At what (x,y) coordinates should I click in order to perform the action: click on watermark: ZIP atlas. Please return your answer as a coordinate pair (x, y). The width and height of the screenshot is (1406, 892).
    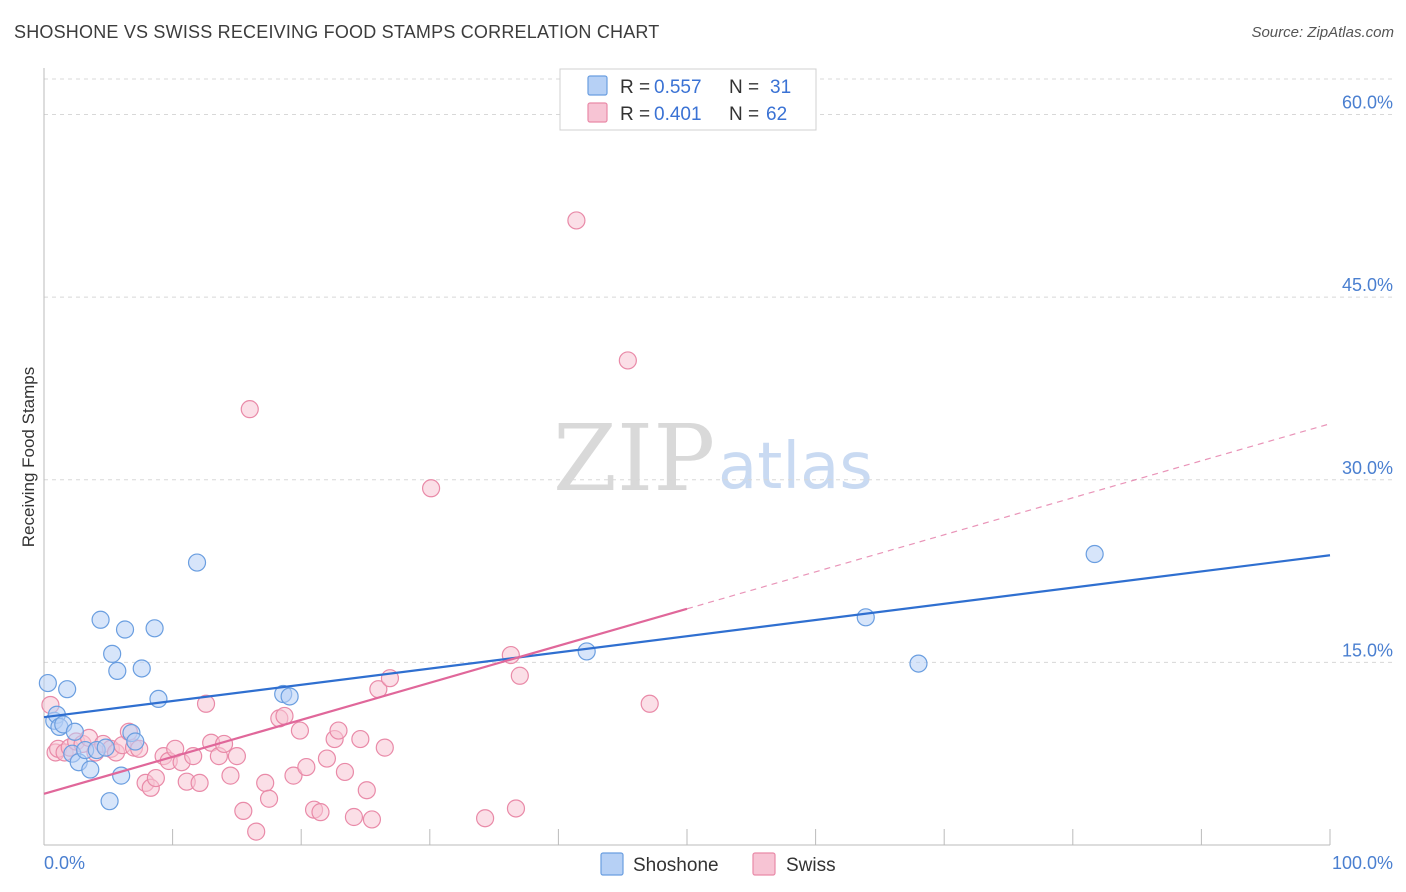
    Looking at the image, I should click on (713, 458).